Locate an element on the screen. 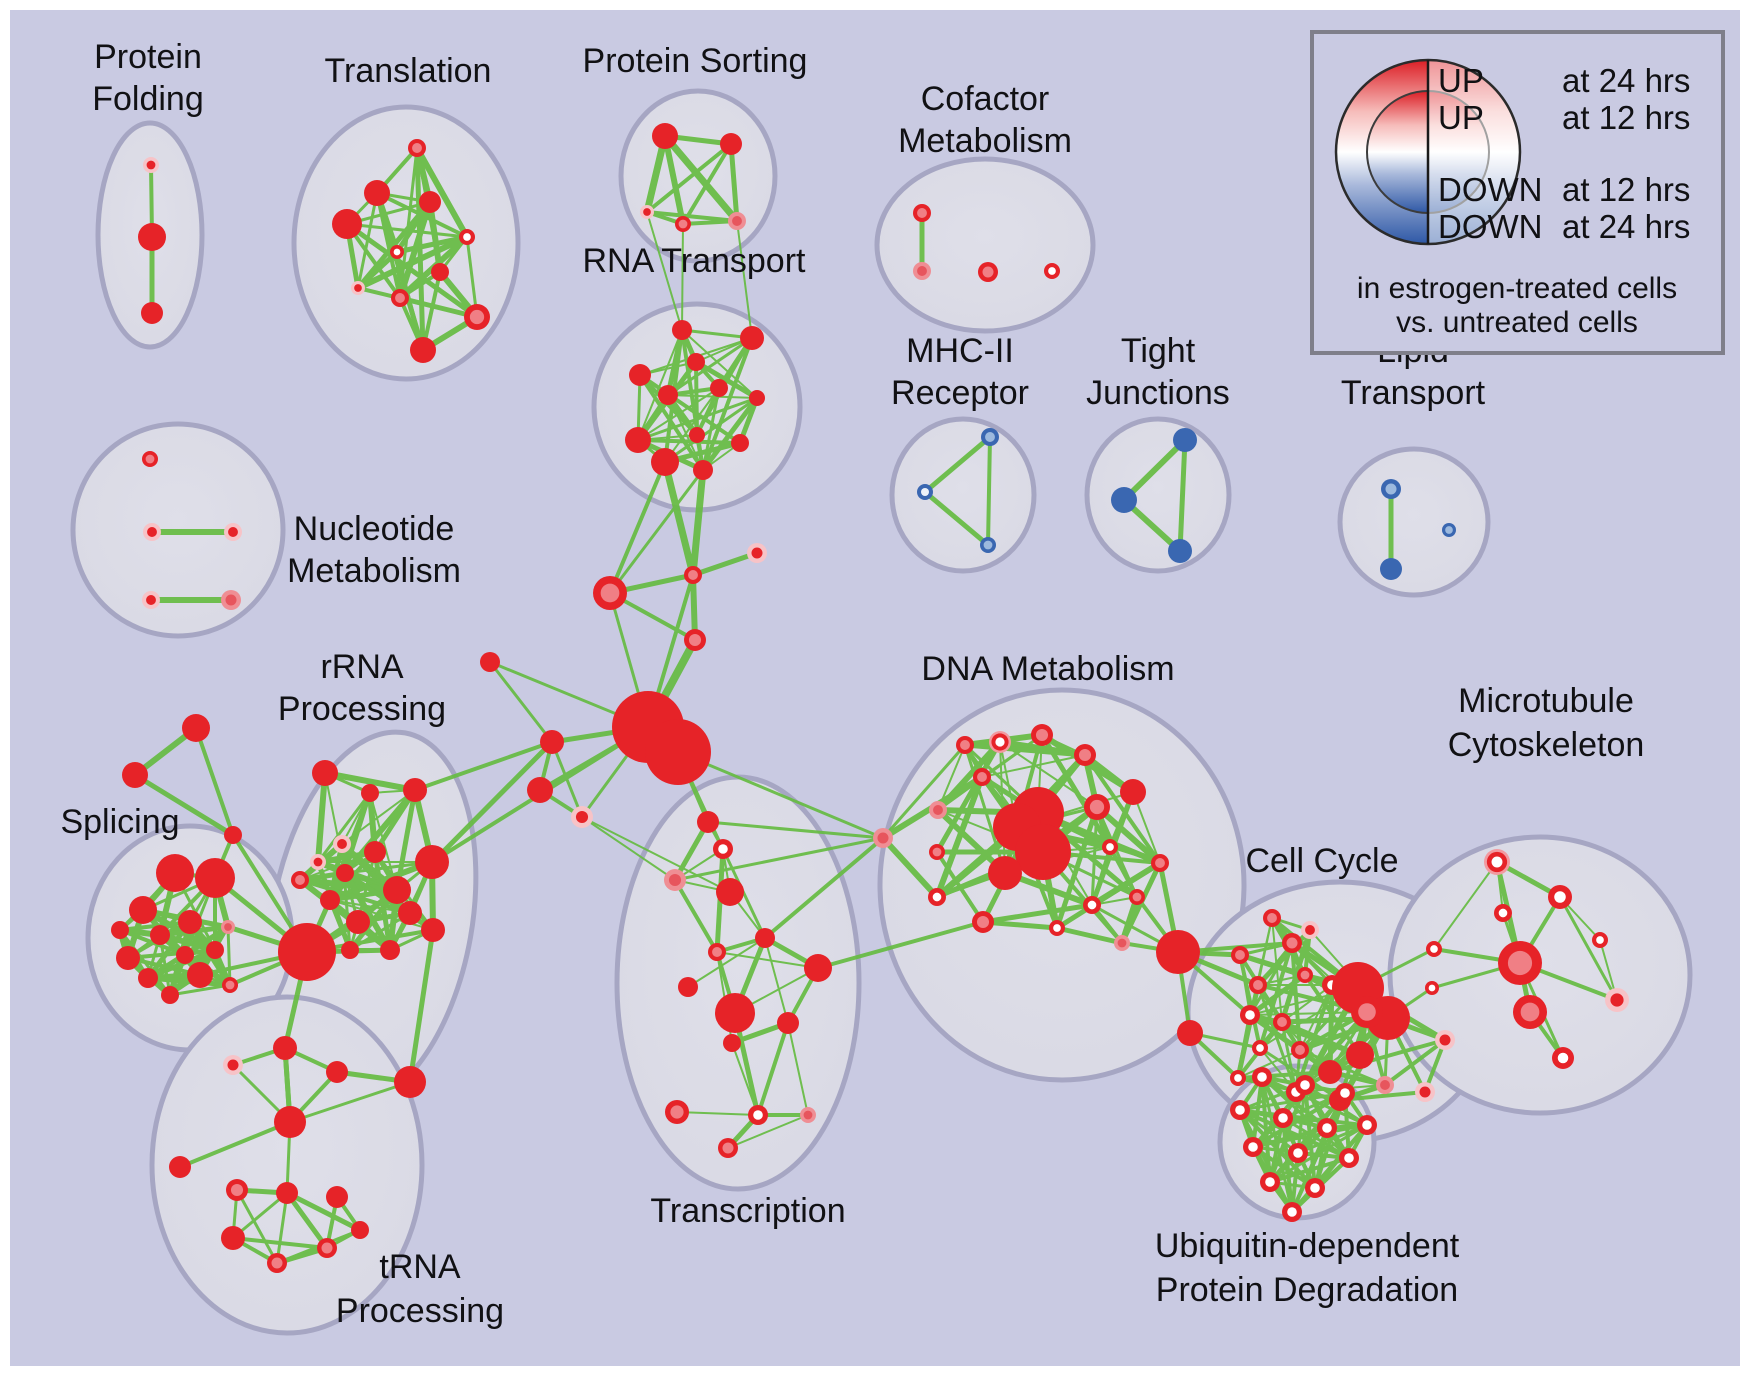 Image resolution: width=1750 pixels, height=1381 pixels. legend-time-1: at 12 hrs is located at coordinates (1626, 117).